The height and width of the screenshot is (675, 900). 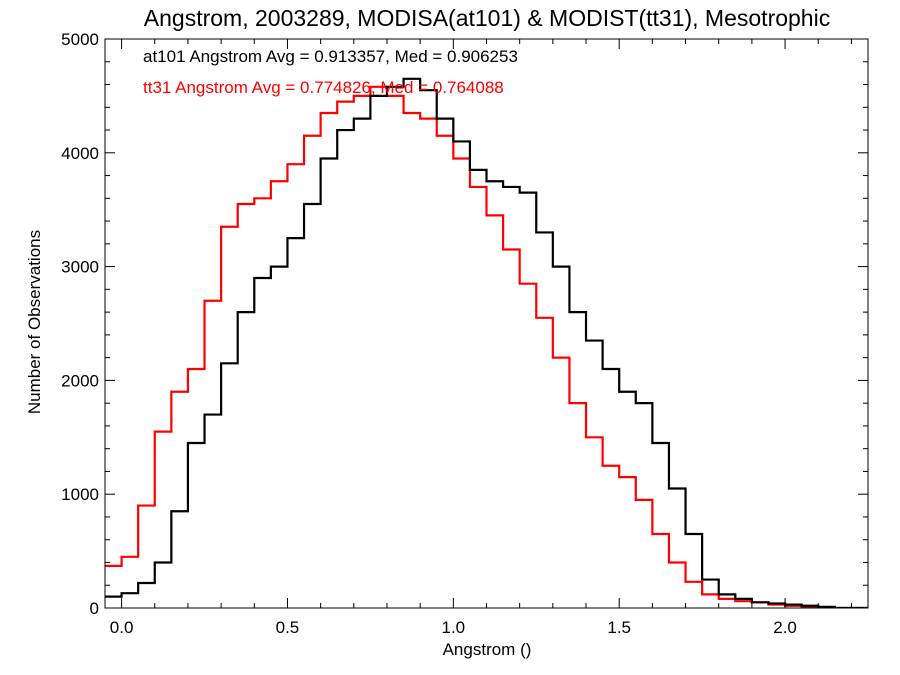 What do you see at coordinates (94, 608) in the screenshot?
I see `y-tick-label: 0` at bounding box center [94, 608].